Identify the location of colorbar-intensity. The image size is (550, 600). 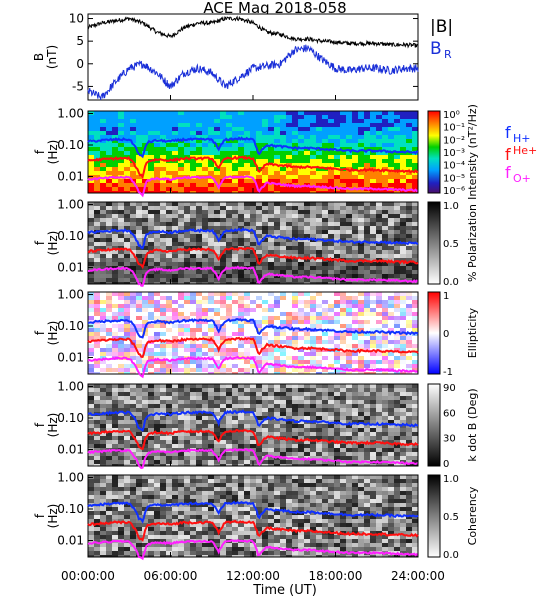
(434, 152).